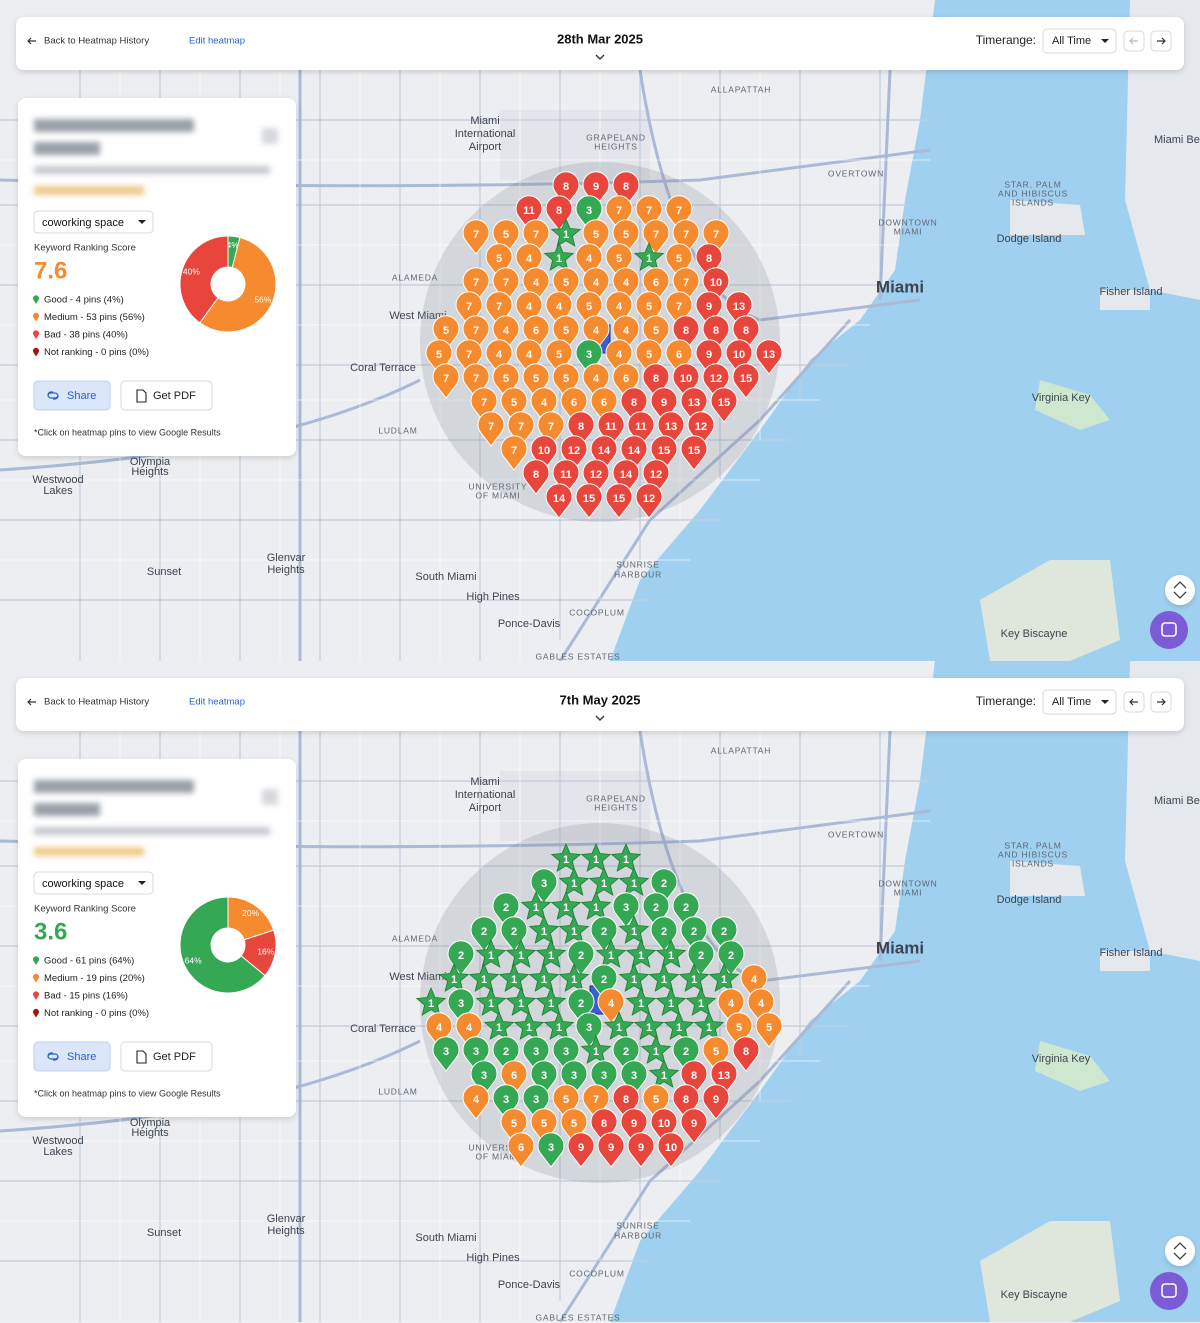 Image resolution: width=1200 pixels, height=1323 pixels. What do you see at coordinates (686, 283) in the screenshot?
I see `pin-rank: 7` at bounding box center [686, 283].